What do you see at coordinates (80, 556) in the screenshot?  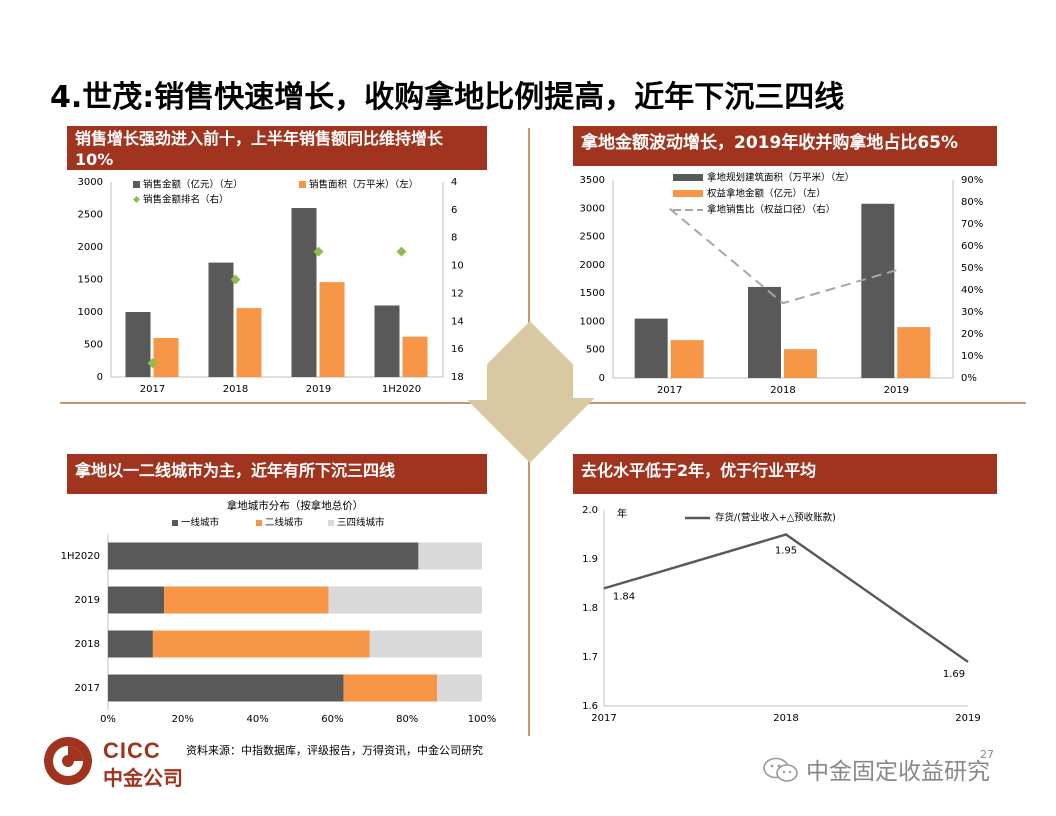 I see `y-tick-label: 1H2020` at bounding box center [80, 556].